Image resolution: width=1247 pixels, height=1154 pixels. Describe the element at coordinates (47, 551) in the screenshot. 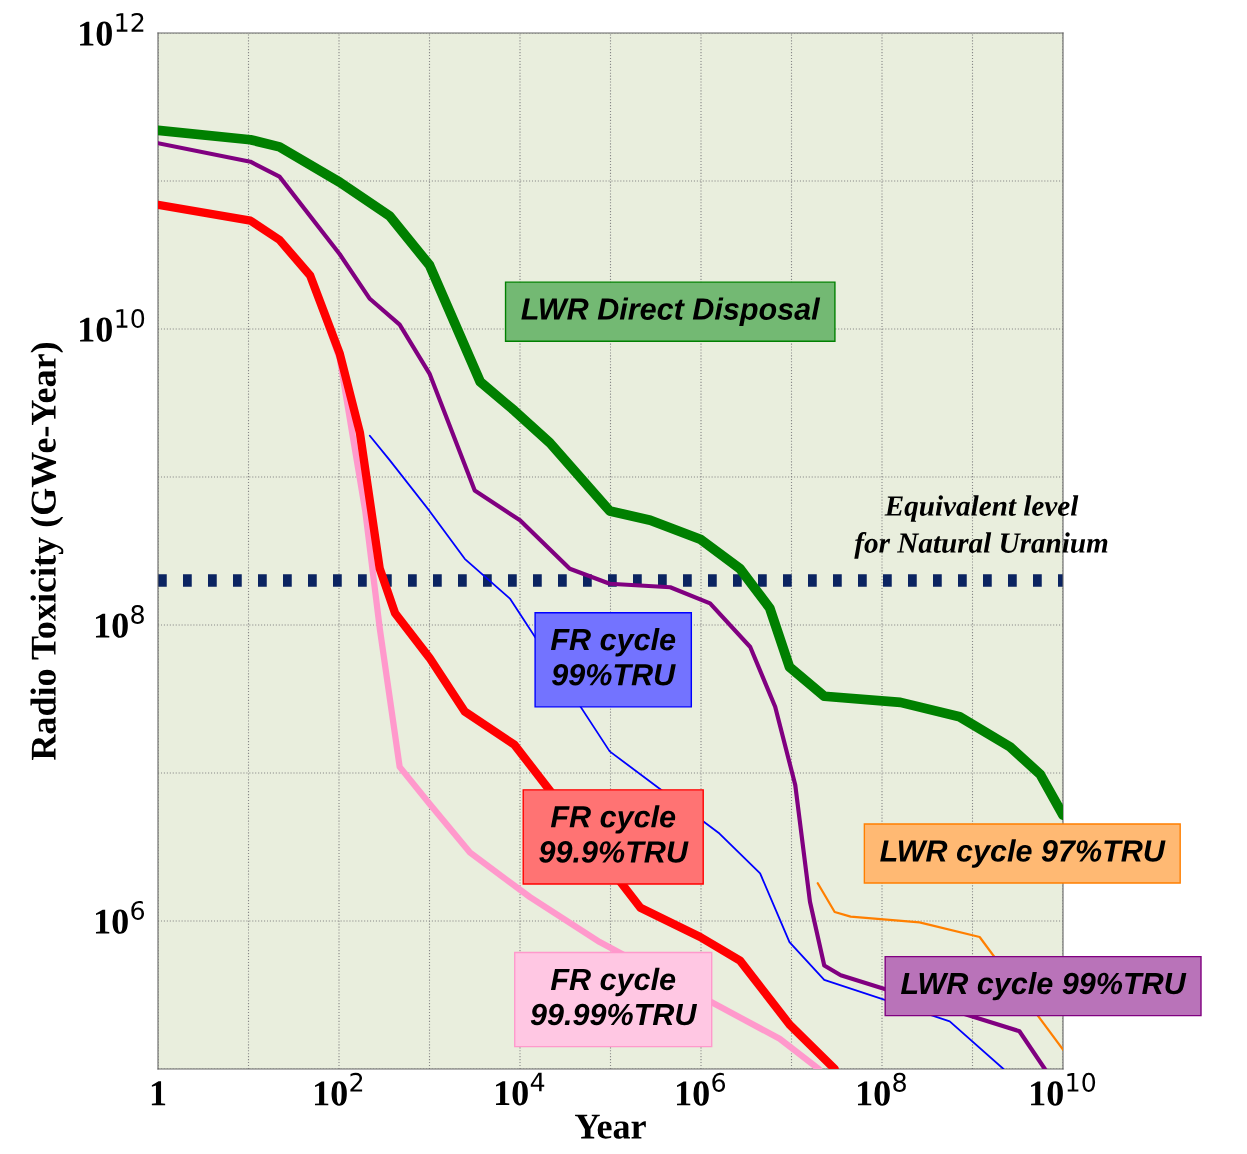

I see `y-axis-title: Radio Toxicity (GWe-Year)` at that location.